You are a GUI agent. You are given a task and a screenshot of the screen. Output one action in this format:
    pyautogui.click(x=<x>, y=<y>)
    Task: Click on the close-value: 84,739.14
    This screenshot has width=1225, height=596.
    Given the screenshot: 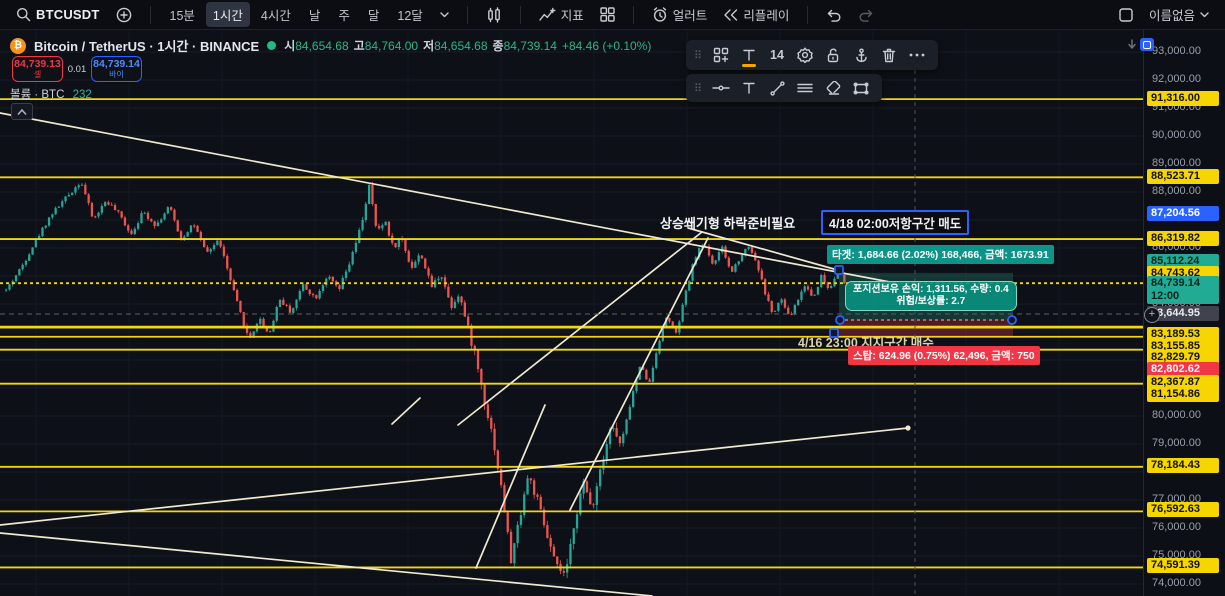 What is the action you would take?
    pyautogui.click(x=530, y=46)
    